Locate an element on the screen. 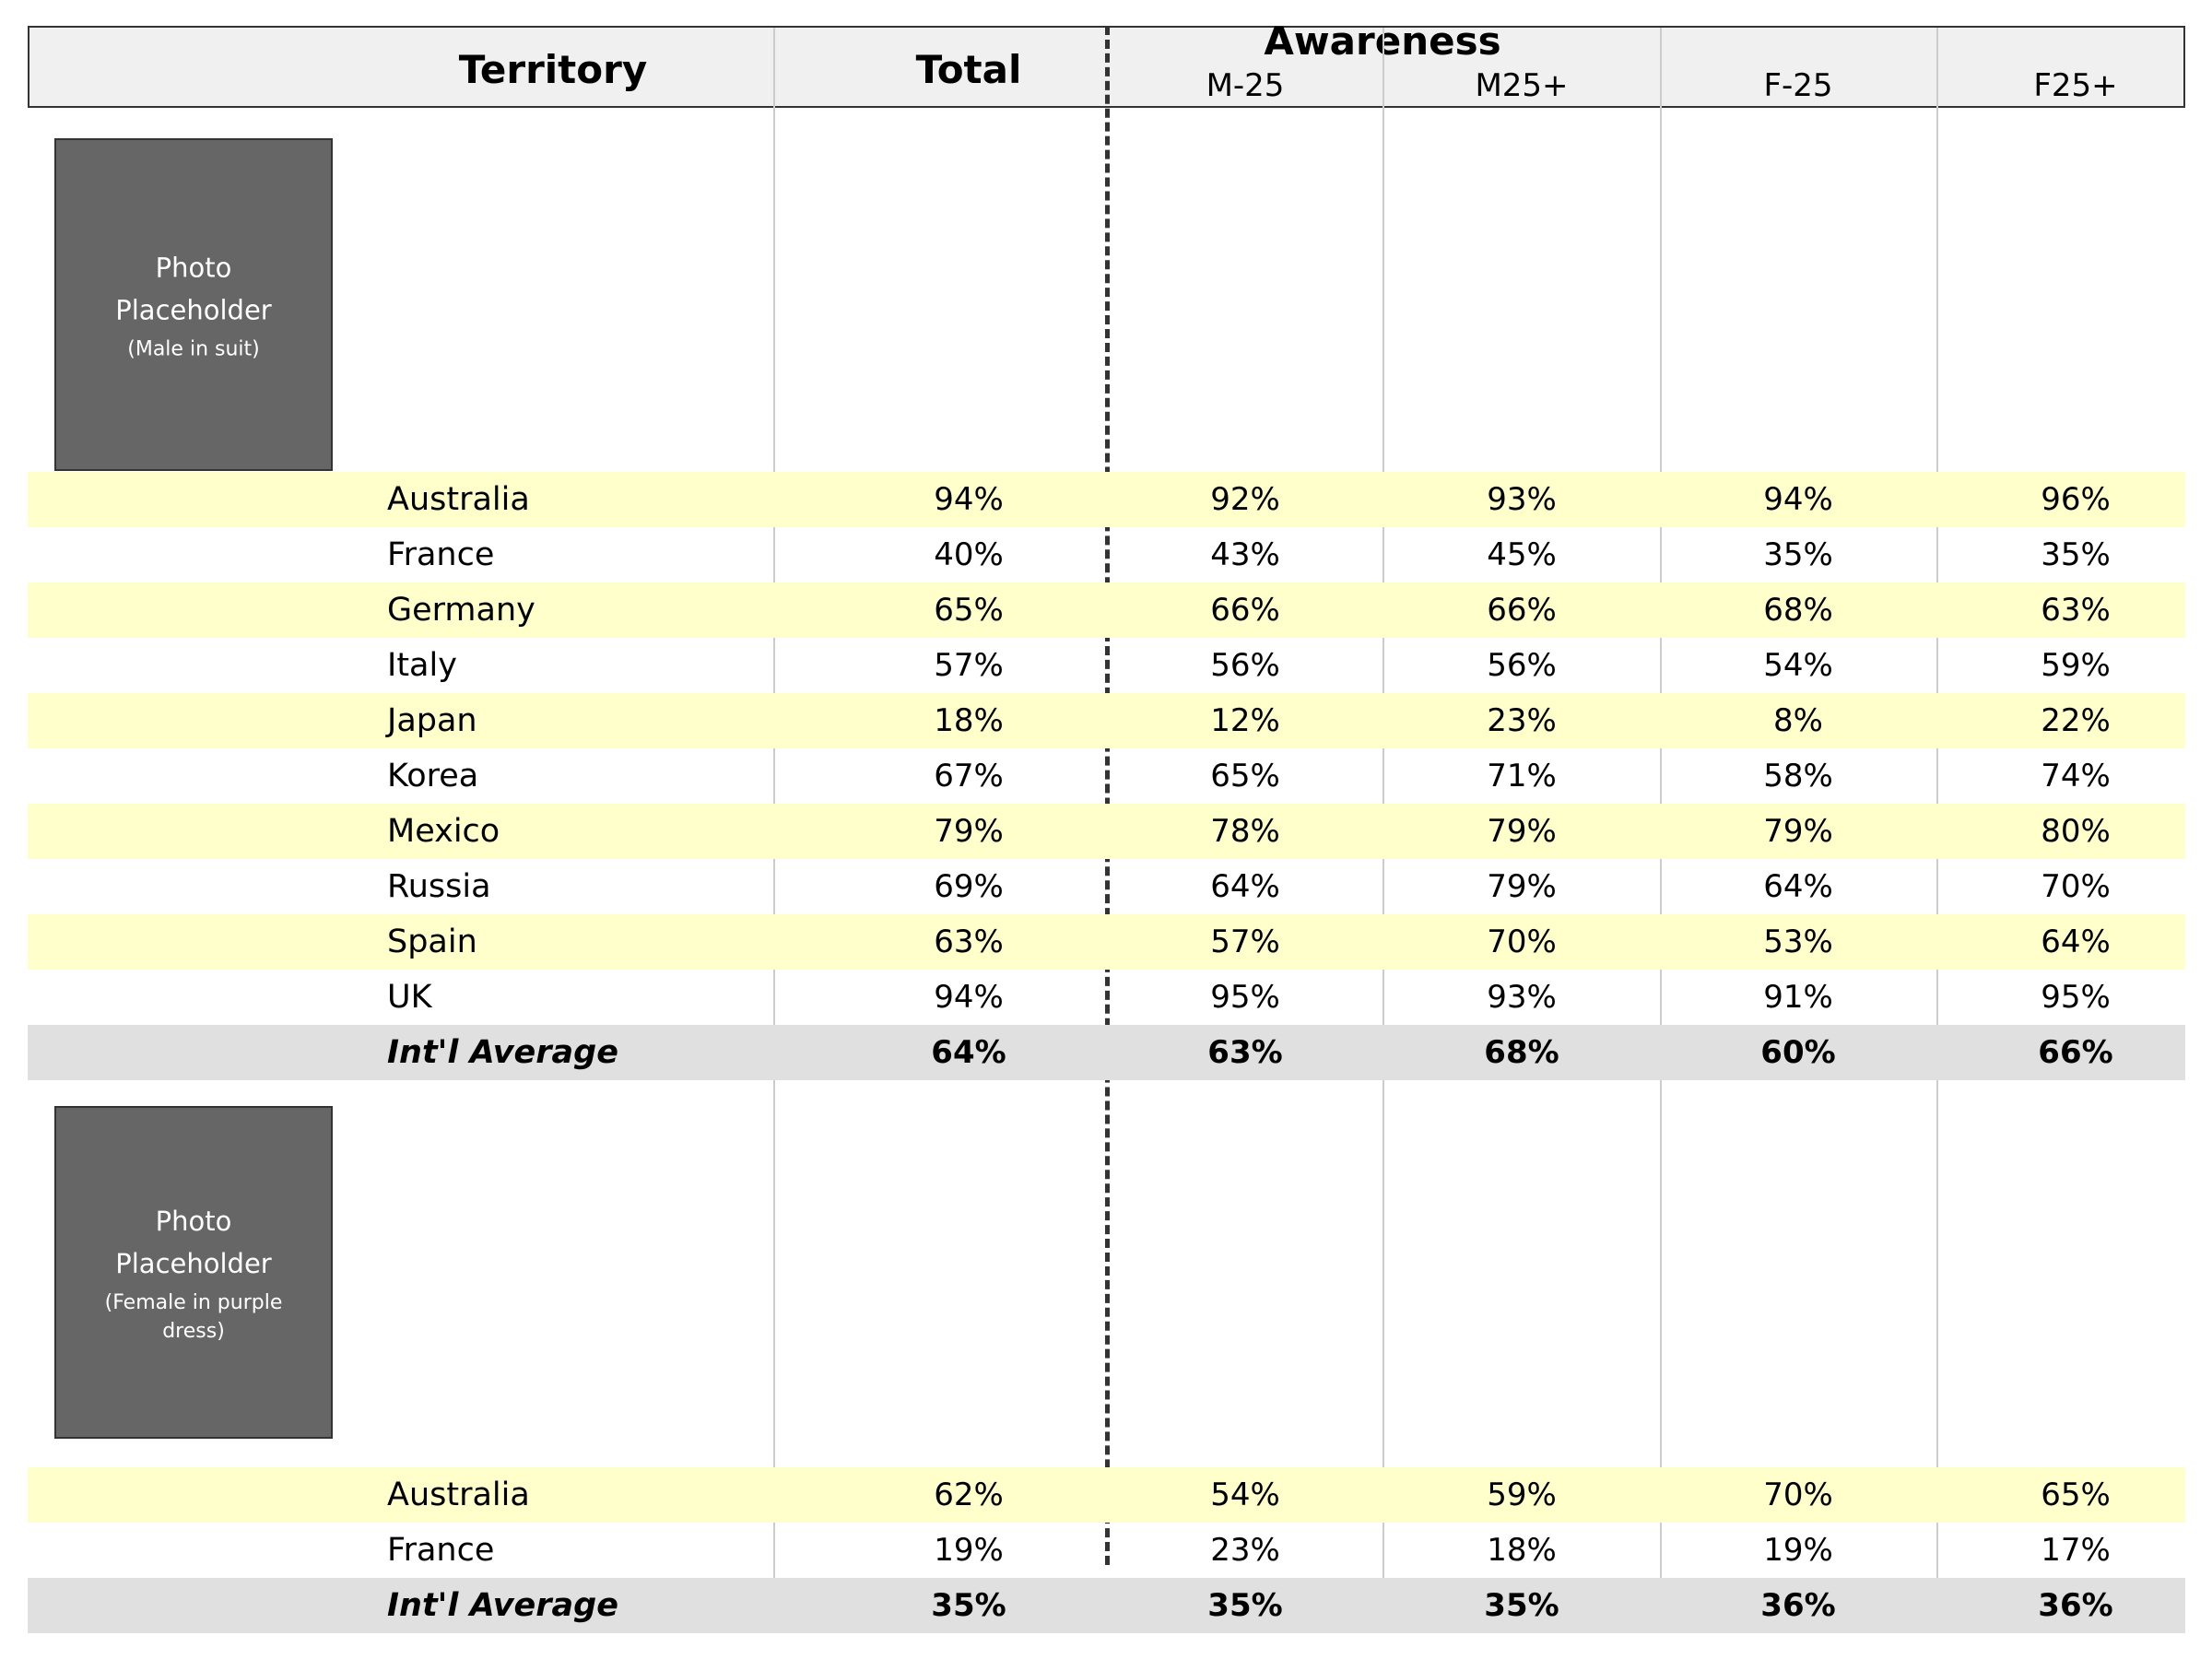  value-cell: 91% is located at coordinates (1798, 997).